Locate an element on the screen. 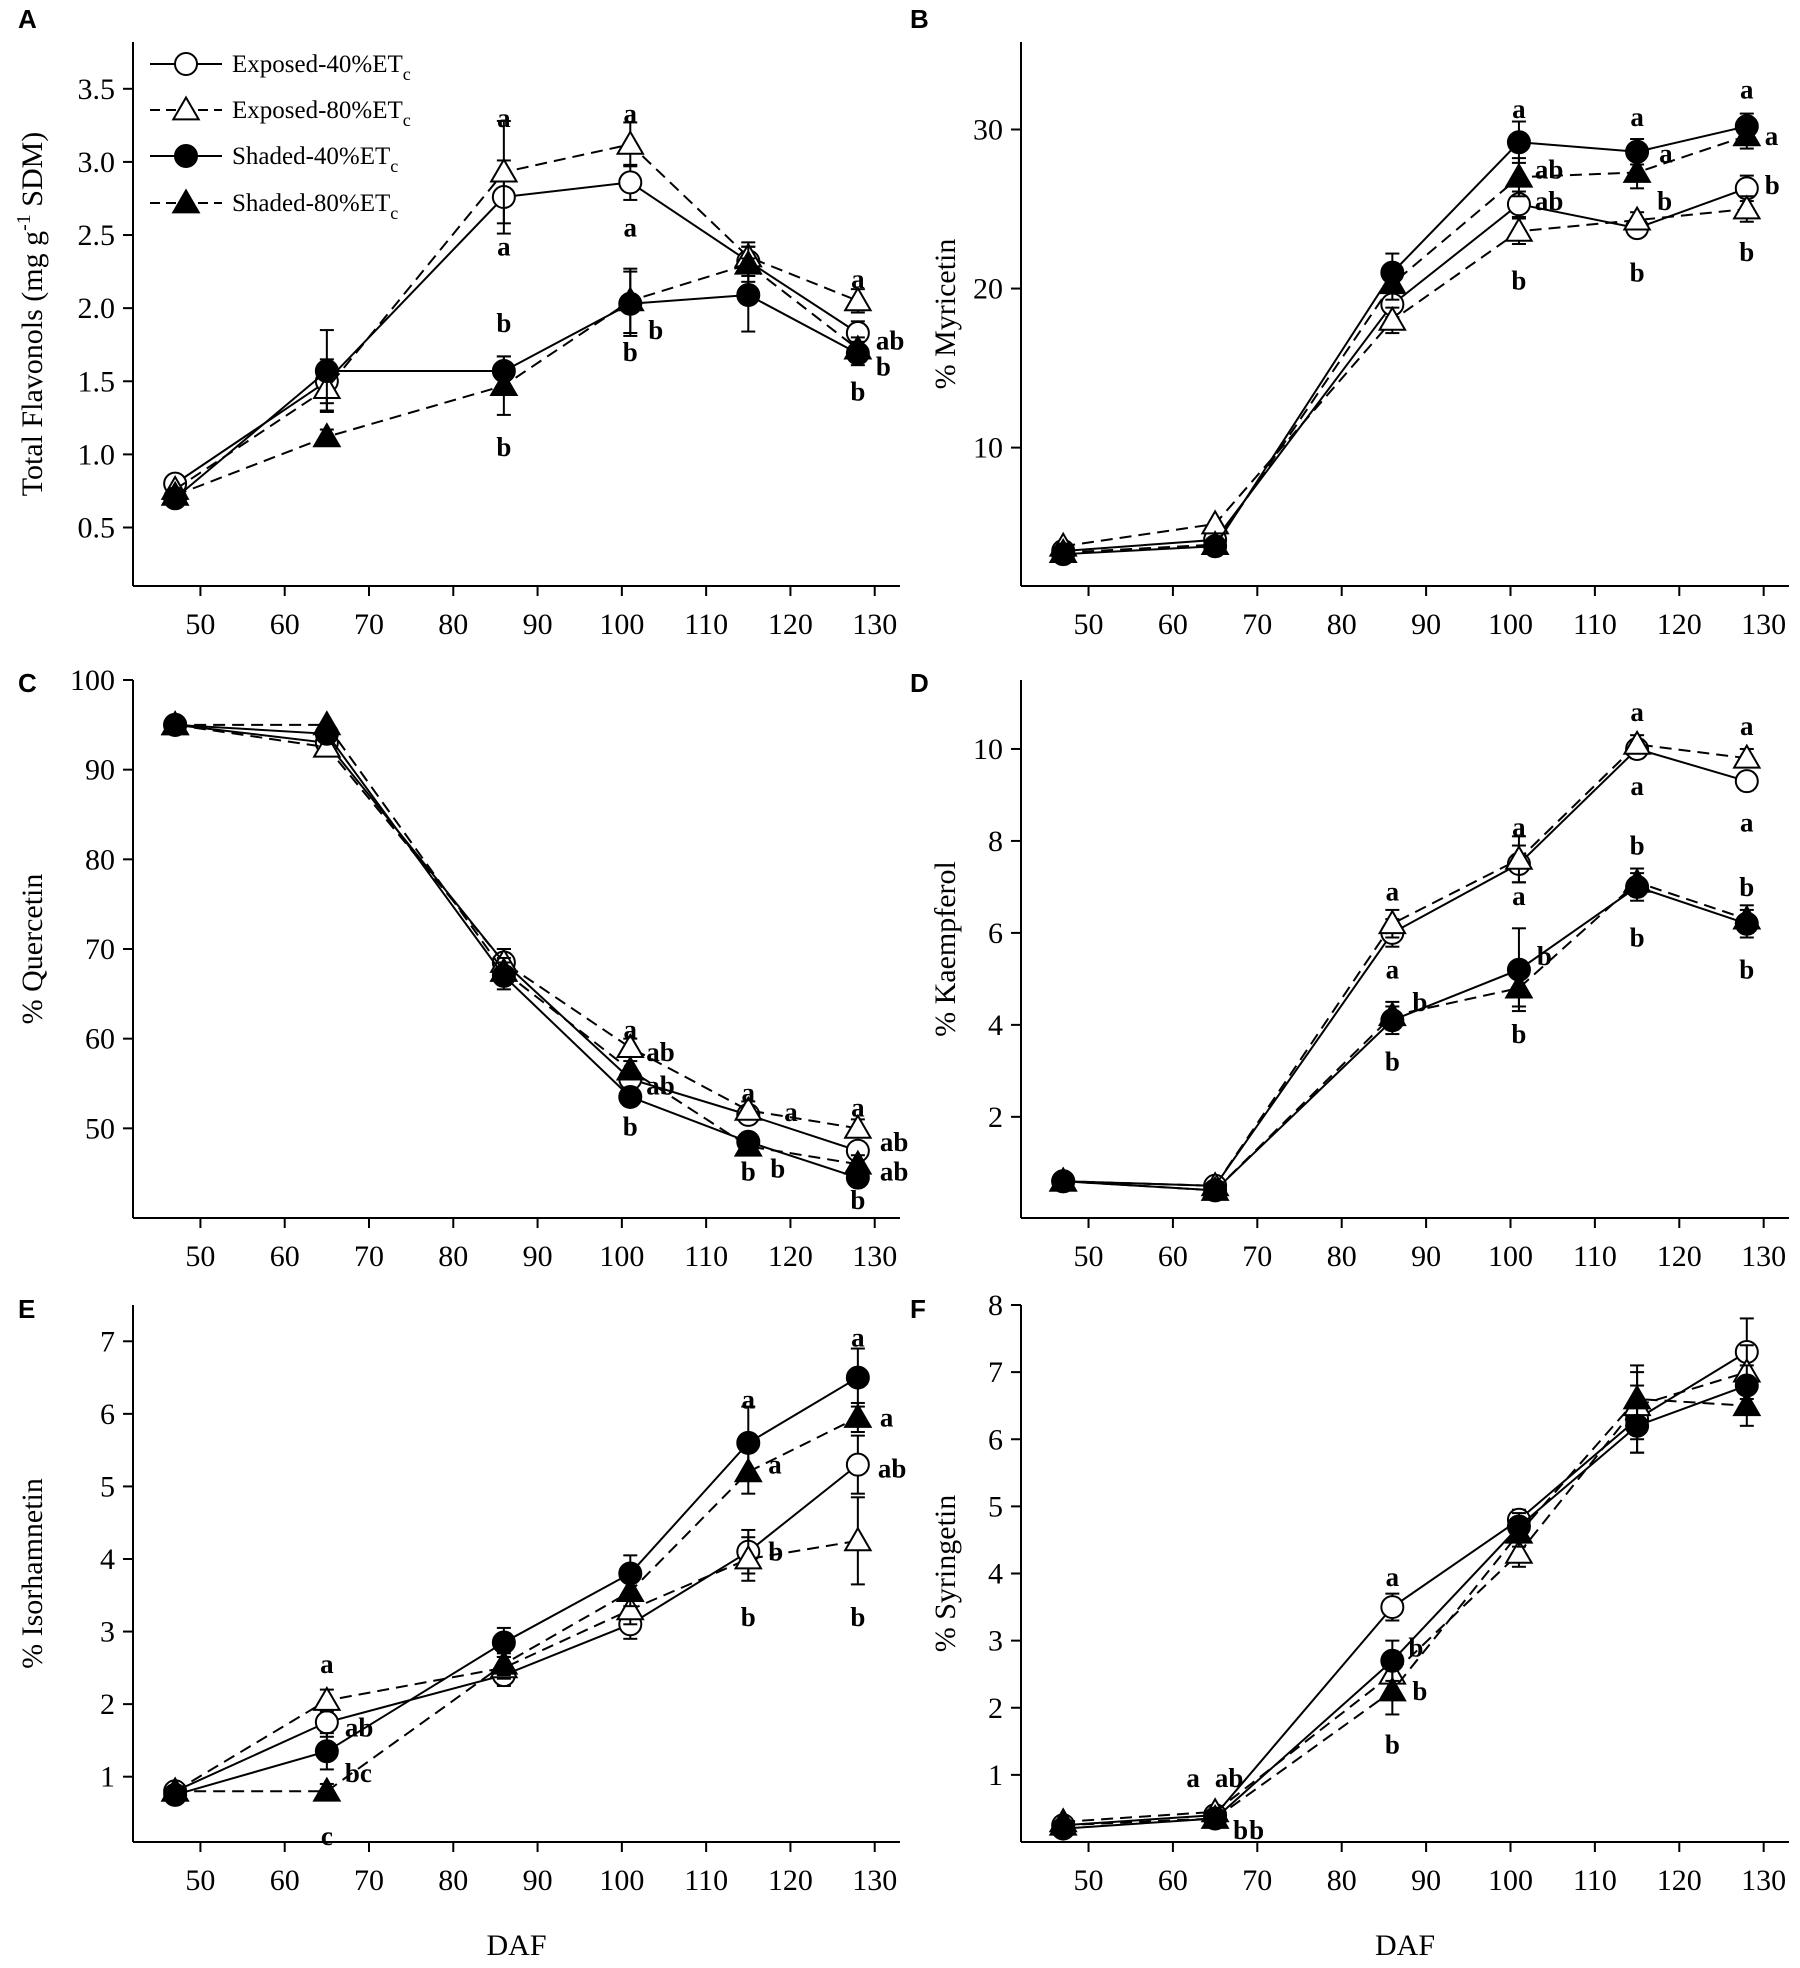  legend-label: Exposed-40%ETc is located at coordinates (321, 67).